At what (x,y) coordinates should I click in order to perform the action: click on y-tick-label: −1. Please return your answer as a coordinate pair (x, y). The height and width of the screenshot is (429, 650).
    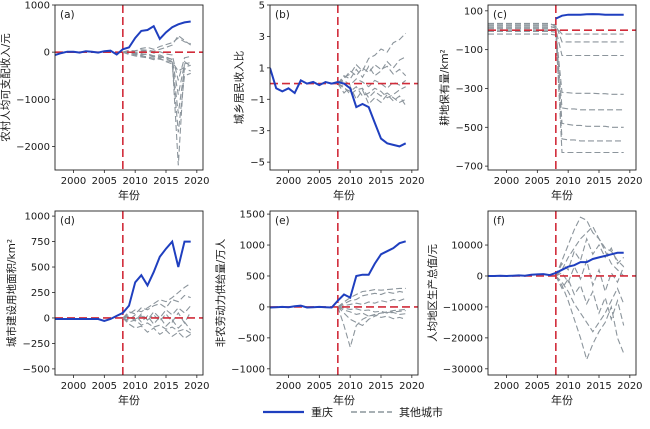
    Looking at the image, I should click on (257, 100).